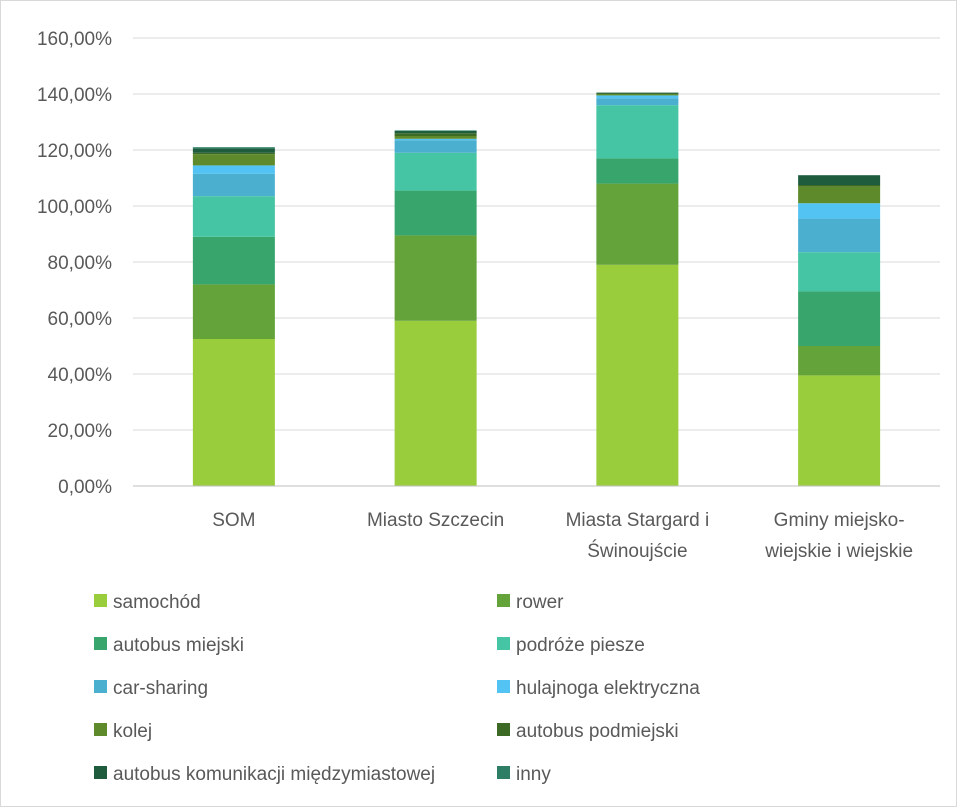  Describe the element at coordinates (74, 39) in the screenshot. I see `y-tick-label: 160,00%` at that location.